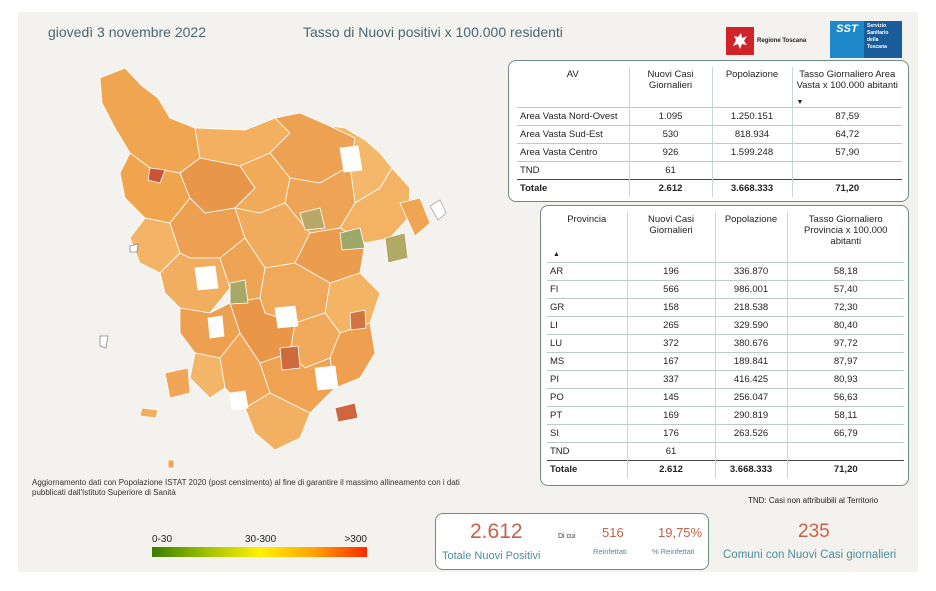 This screenshot has width=936, height=591. What do you see at coordinates (673, 551) in the screenshot?
I see `reinfected-pct-label: % Reinfettati` at bounding box center [673, 551].